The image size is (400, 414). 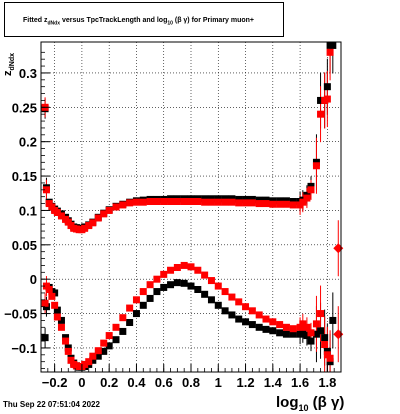 What do you see at coordinates (24, 245) in the screenshot?
I see `y-tick-label: 0.05` at bounding box center [24, 245].